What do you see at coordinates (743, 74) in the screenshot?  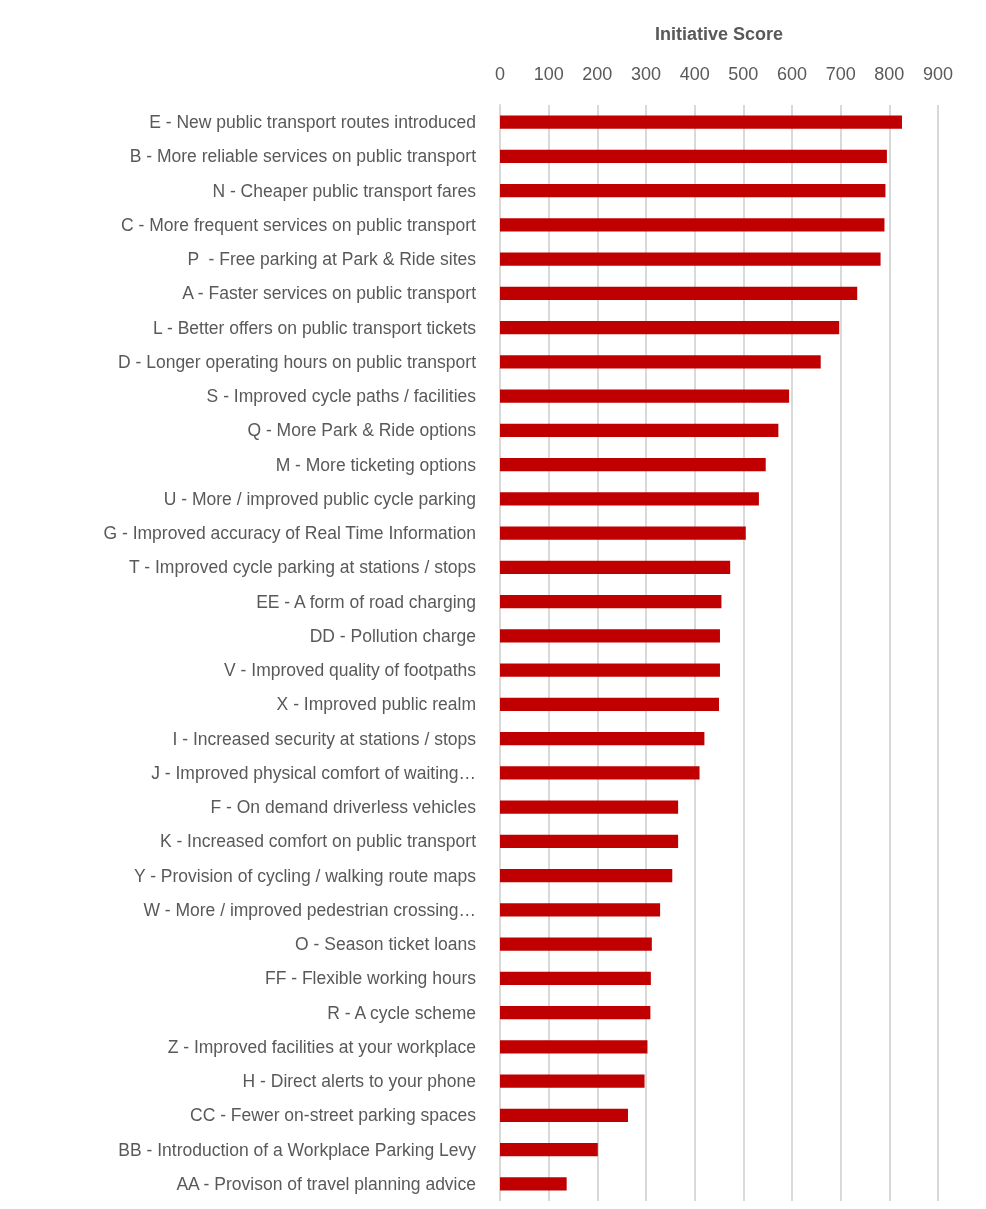 I see `x-tick-label: 500` at bounding box center [743, 74].